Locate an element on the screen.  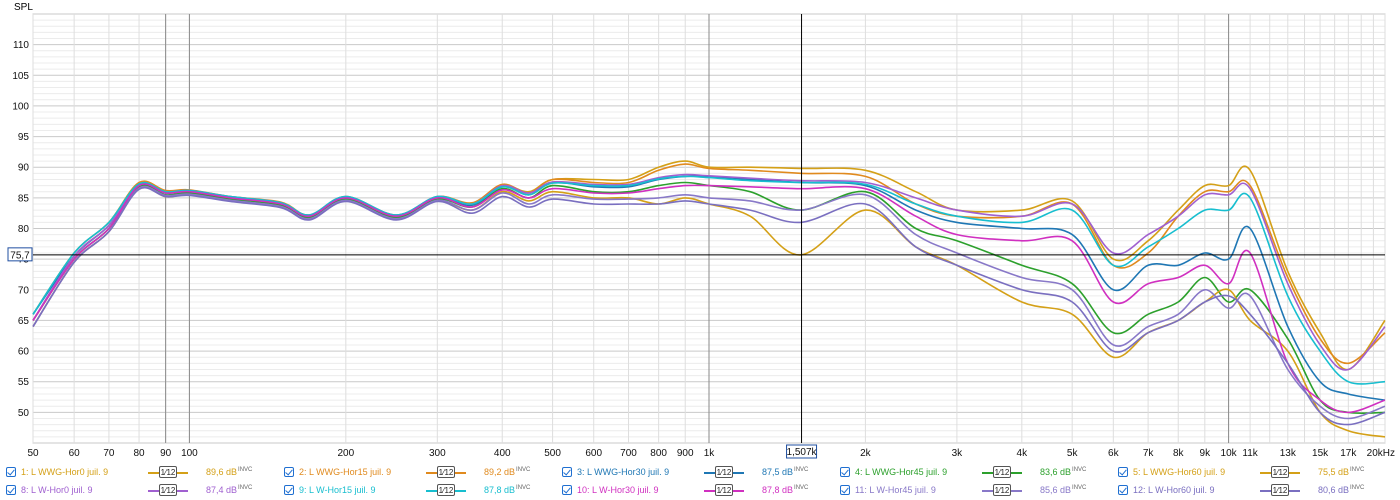
legend-entry: 3: L WWG-Hor30 juil. 9 1⁄12 87,5 dBINVC is located at coordinates (695, 473).